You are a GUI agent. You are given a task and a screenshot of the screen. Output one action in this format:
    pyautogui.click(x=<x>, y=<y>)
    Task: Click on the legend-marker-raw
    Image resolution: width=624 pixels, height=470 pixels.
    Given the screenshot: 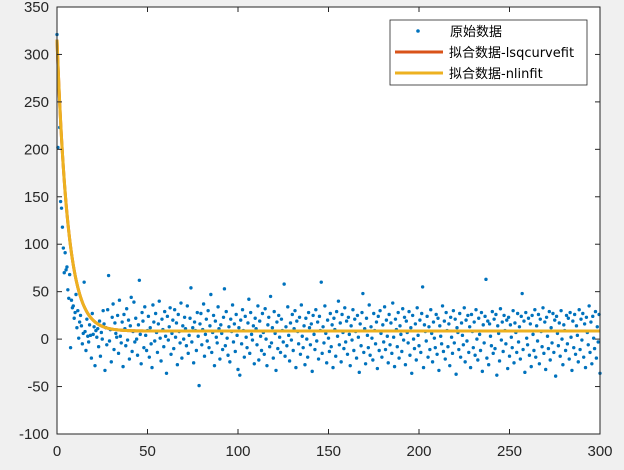 What is the action you would take?
    pyautogui.click(x=418, y=31)
    